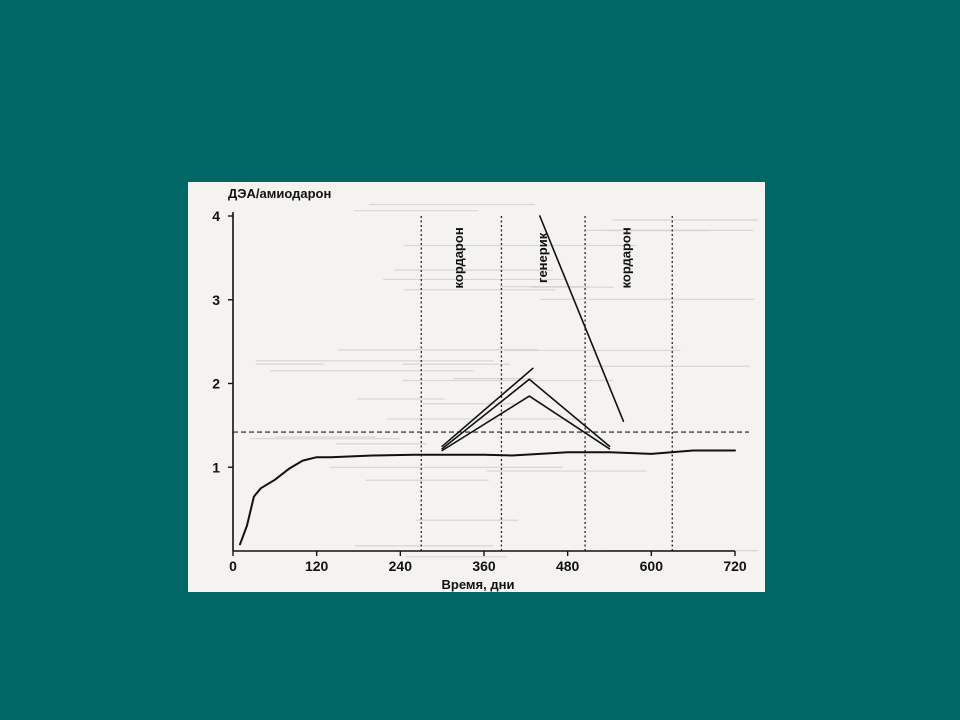  I want to click on x-tick-label: 600, so click(652, 566).